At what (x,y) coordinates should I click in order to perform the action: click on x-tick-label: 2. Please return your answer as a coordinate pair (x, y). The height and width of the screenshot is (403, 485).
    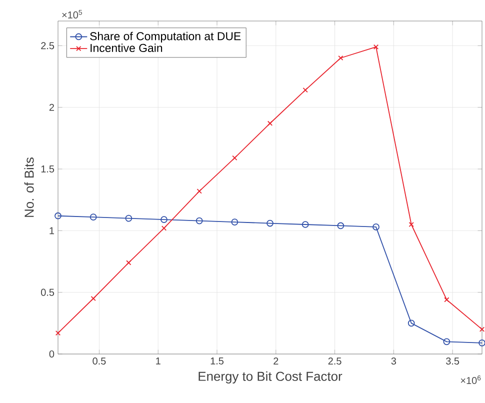
    Looking at the image, I should click on (276, 361).